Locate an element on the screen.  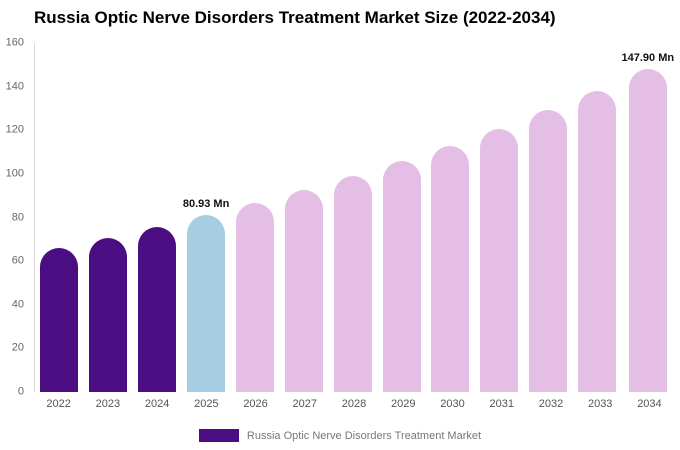
y-tick-label: 100 is located at coordinates (14, 173).